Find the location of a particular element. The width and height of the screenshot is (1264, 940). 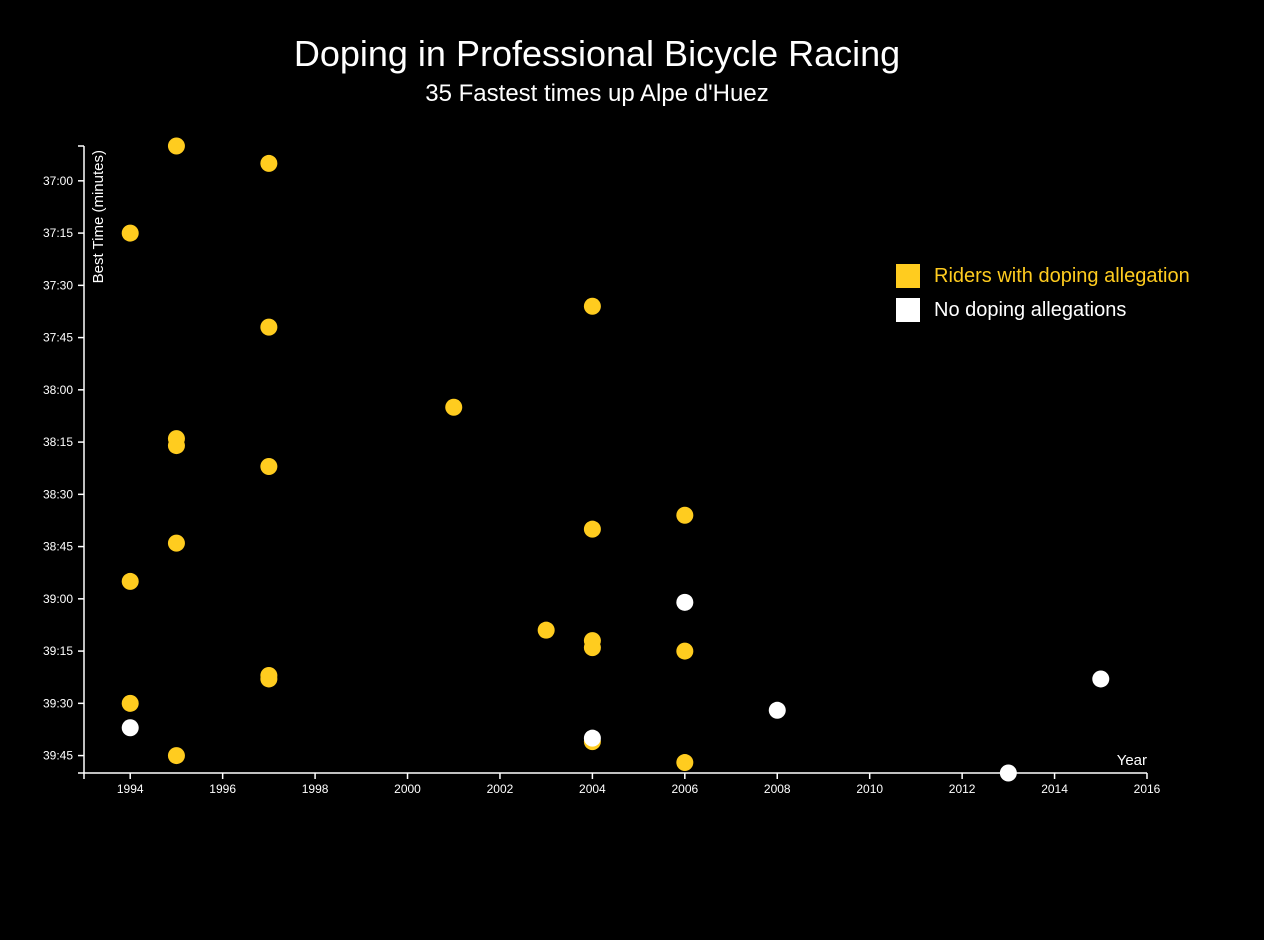

y-tick-label: 37:30 is located at coordinates (58, 285).